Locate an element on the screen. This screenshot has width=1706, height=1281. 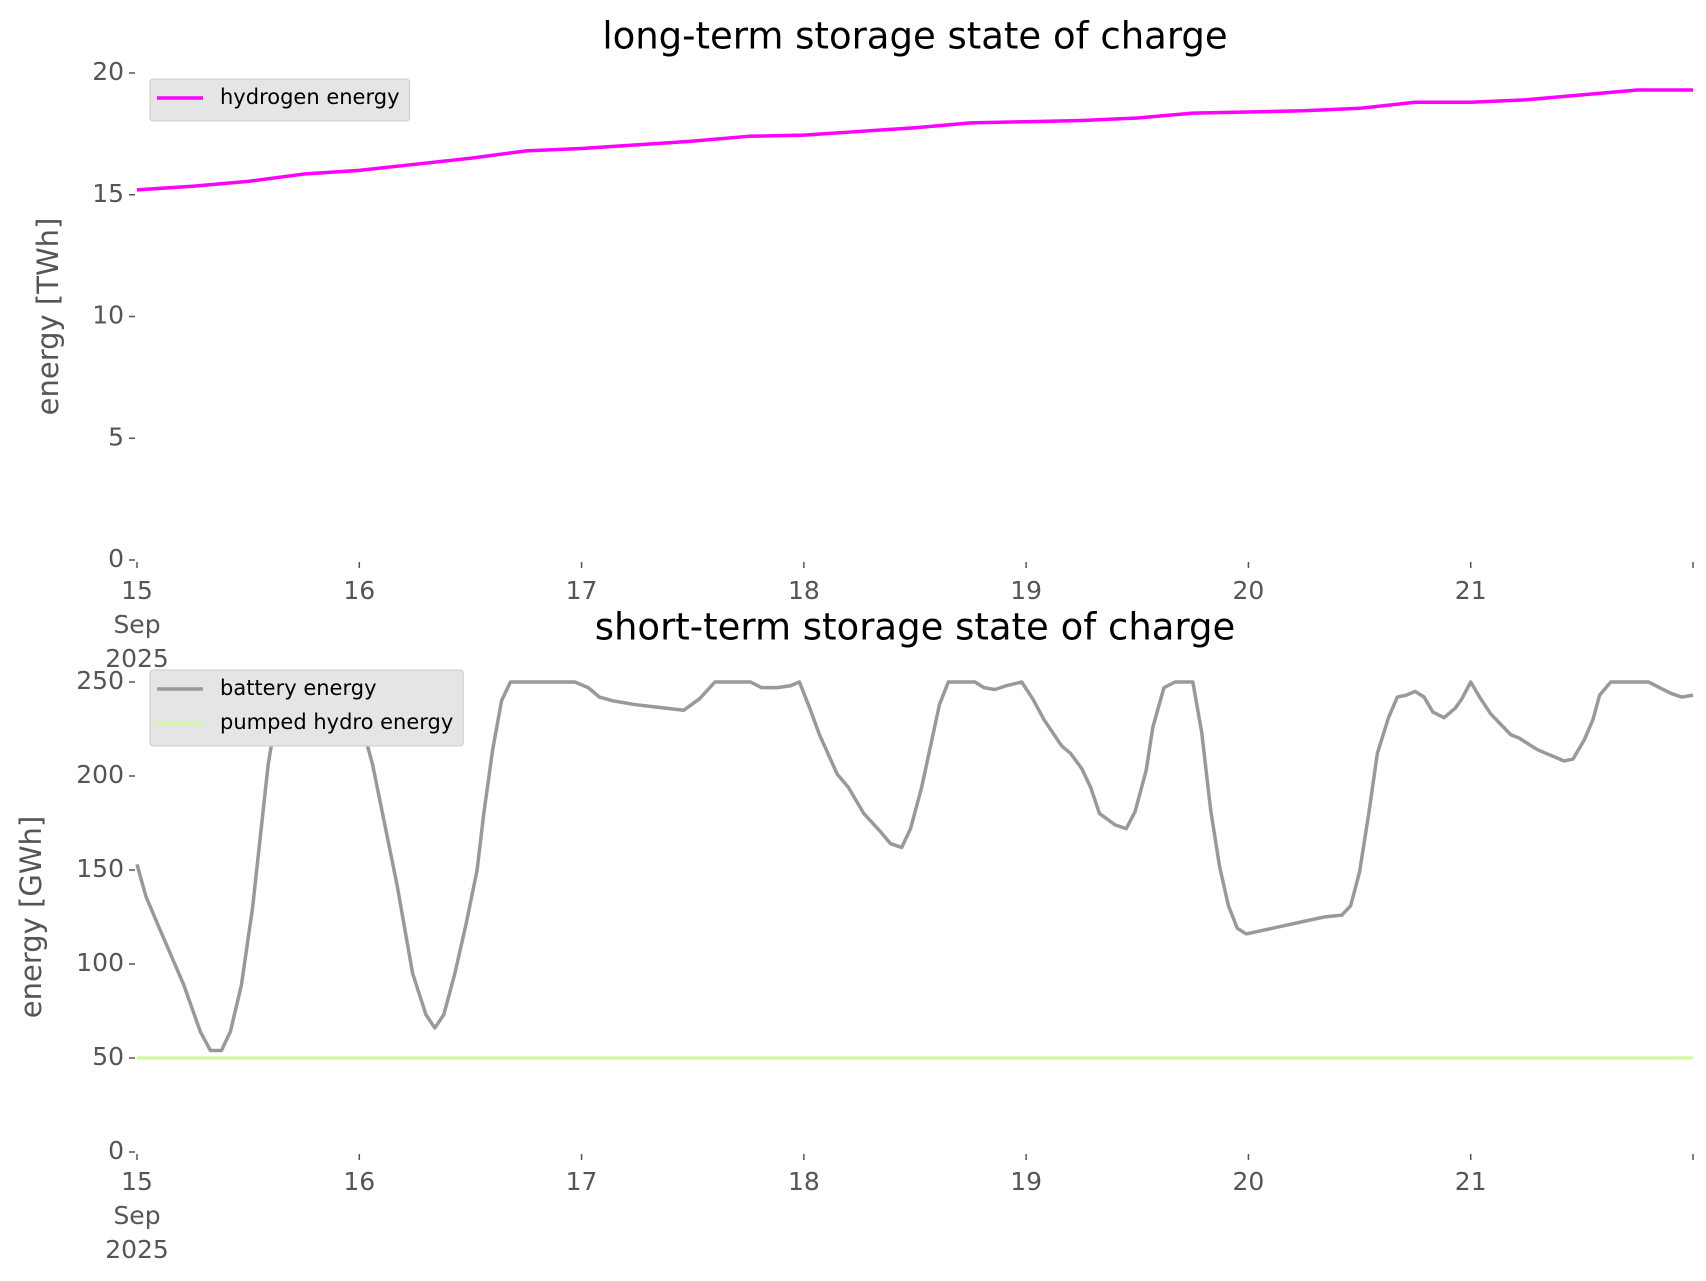
legend-label: pumped hydro energy is located at coordinates (336, 722).